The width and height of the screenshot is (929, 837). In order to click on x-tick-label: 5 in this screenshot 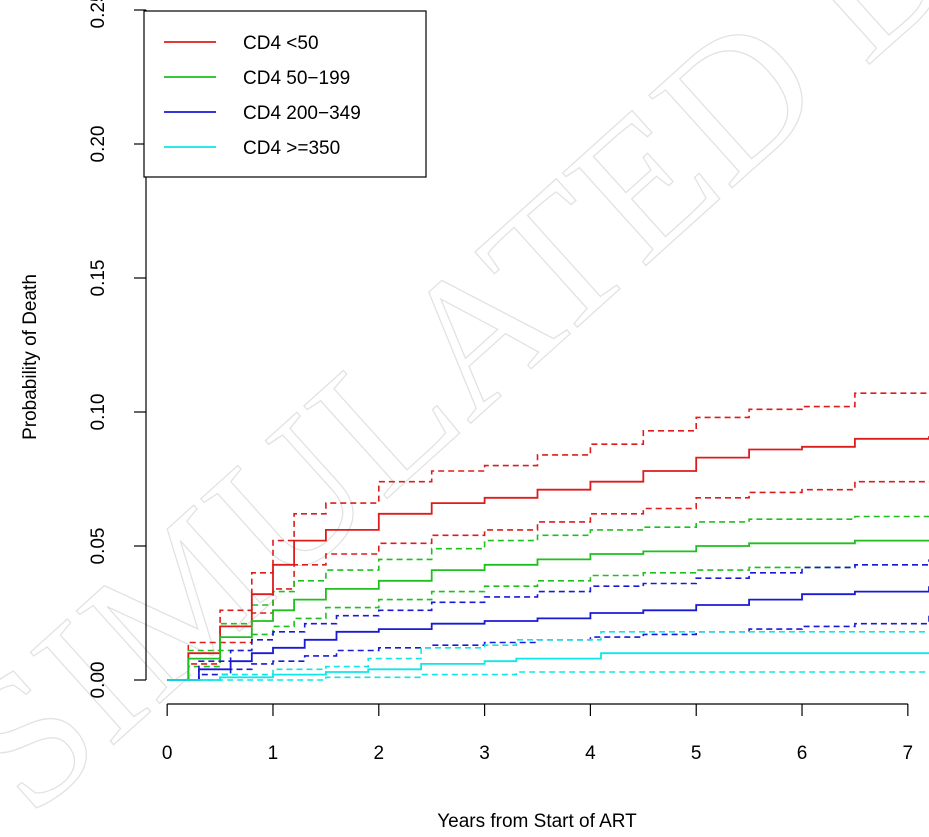, I will do `click(696, 753)`.